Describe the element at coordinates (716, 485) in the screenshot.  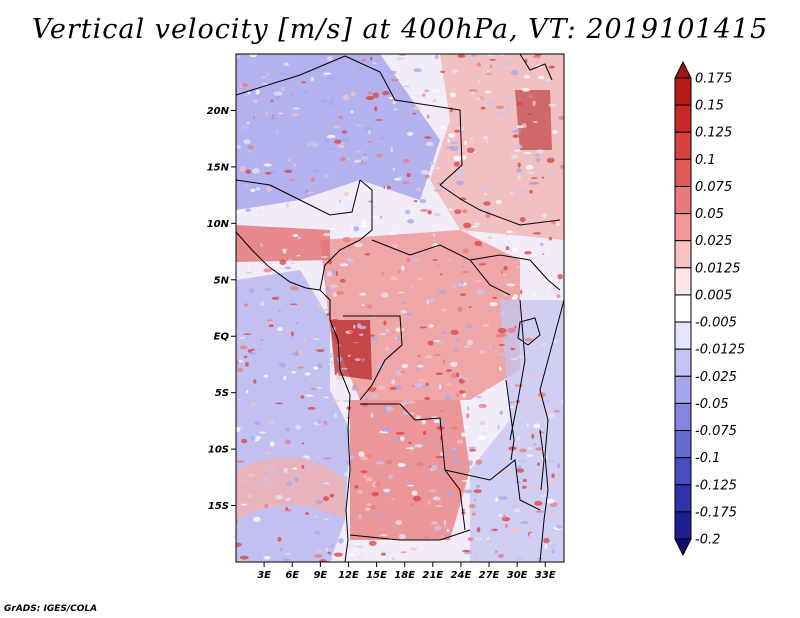
I see `colorbar-level-label: -0.125` at that location.